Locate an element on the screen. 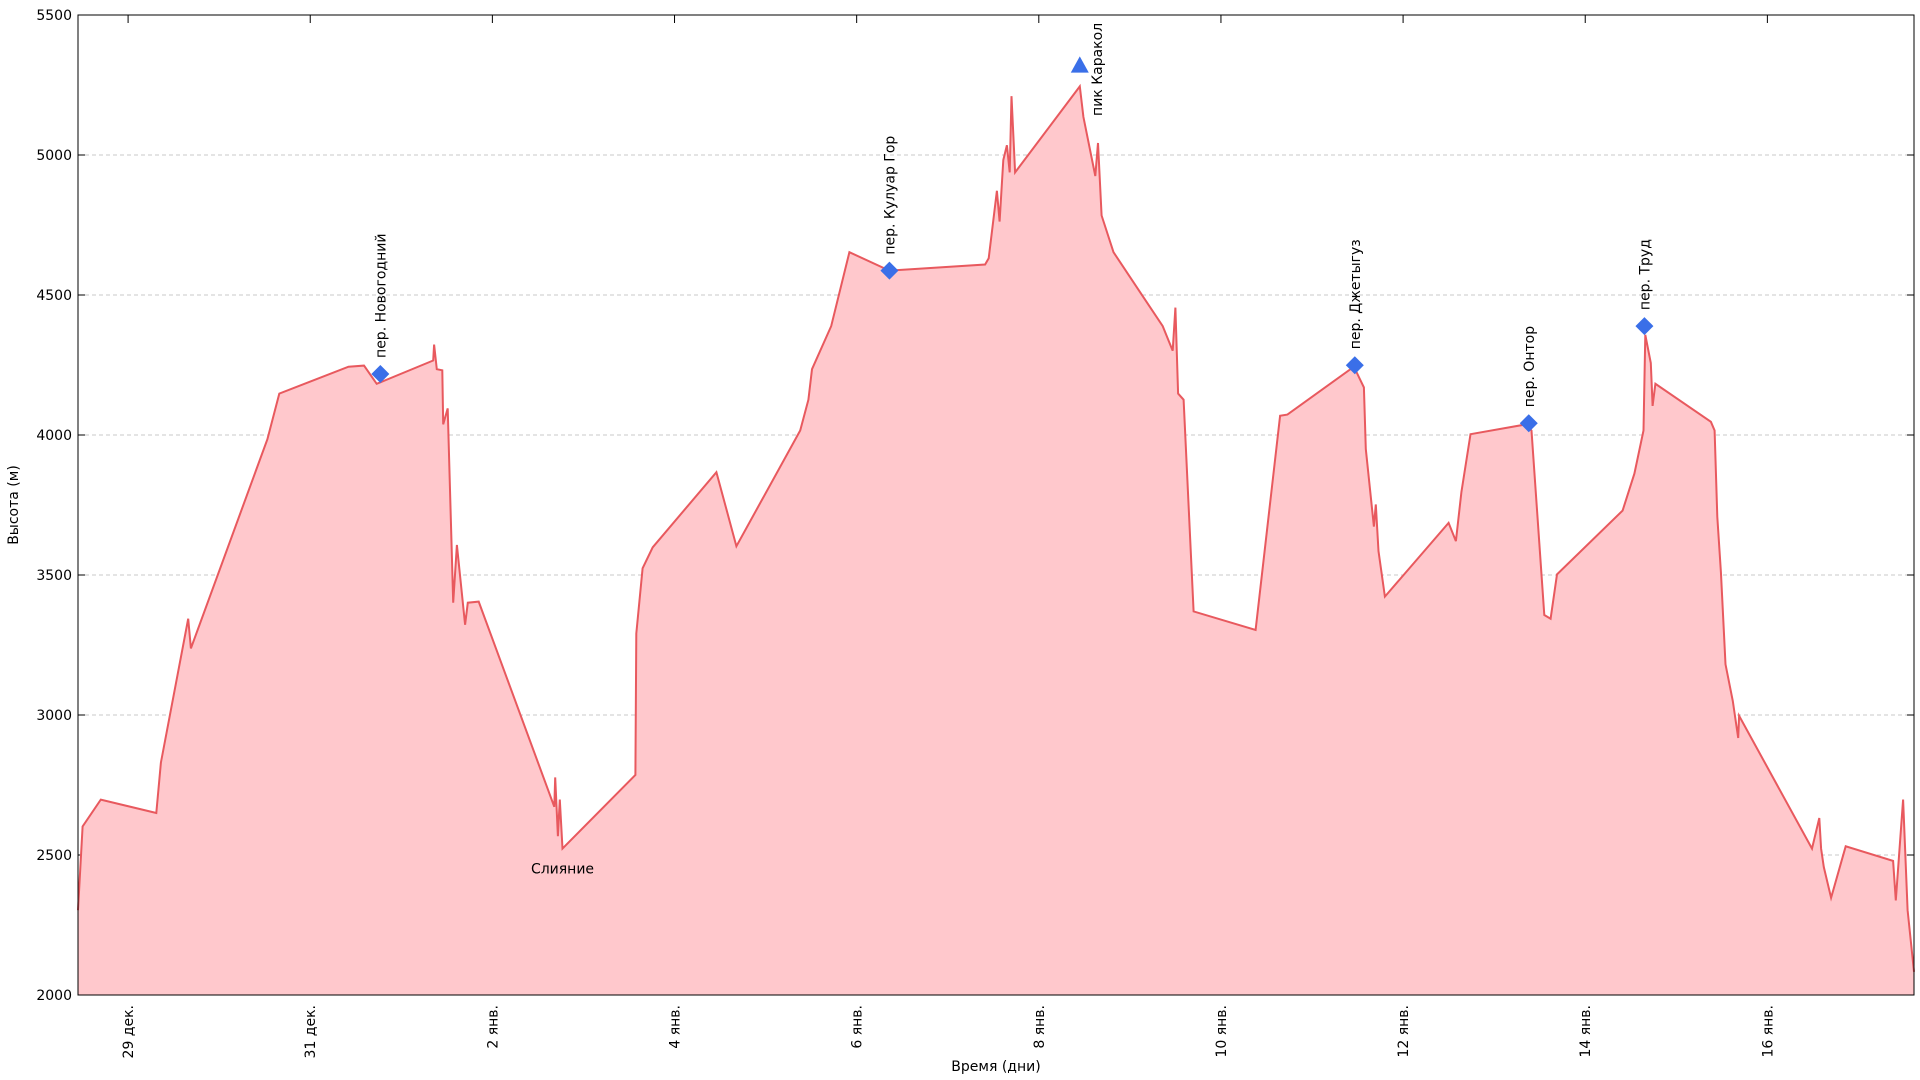 The width and height of the screenshot is (1920, 1080). annotation: Слияние is located at coordinates (562, 870).